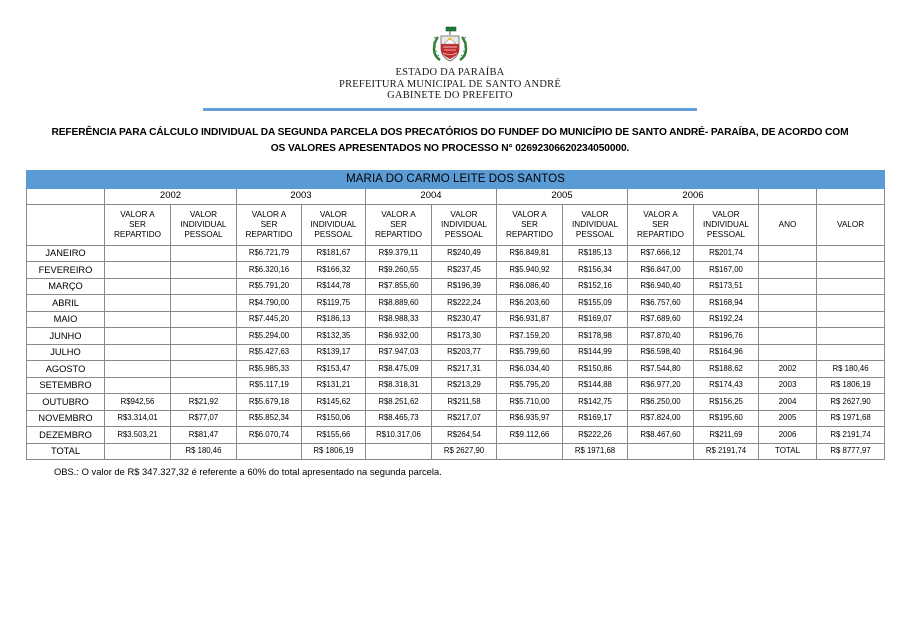  I want to click on table-banner-row: MARIA DO CARMO LEITE DOS SANTOS, so click(455, 179).